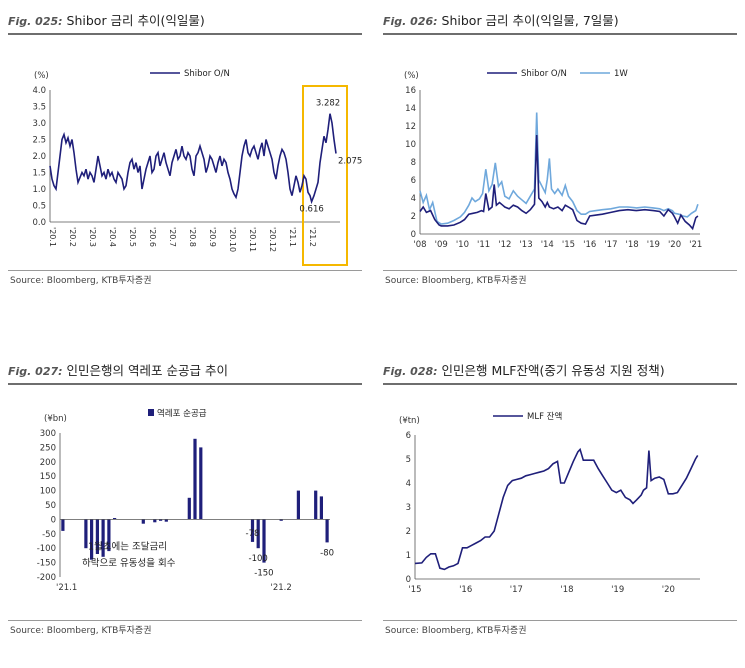  Describe the element at coordinates (553, 370) in the screenshot. I see `title-text: 인민은행 MLF잔액(중기 유동성 지원 정책)` at that location.